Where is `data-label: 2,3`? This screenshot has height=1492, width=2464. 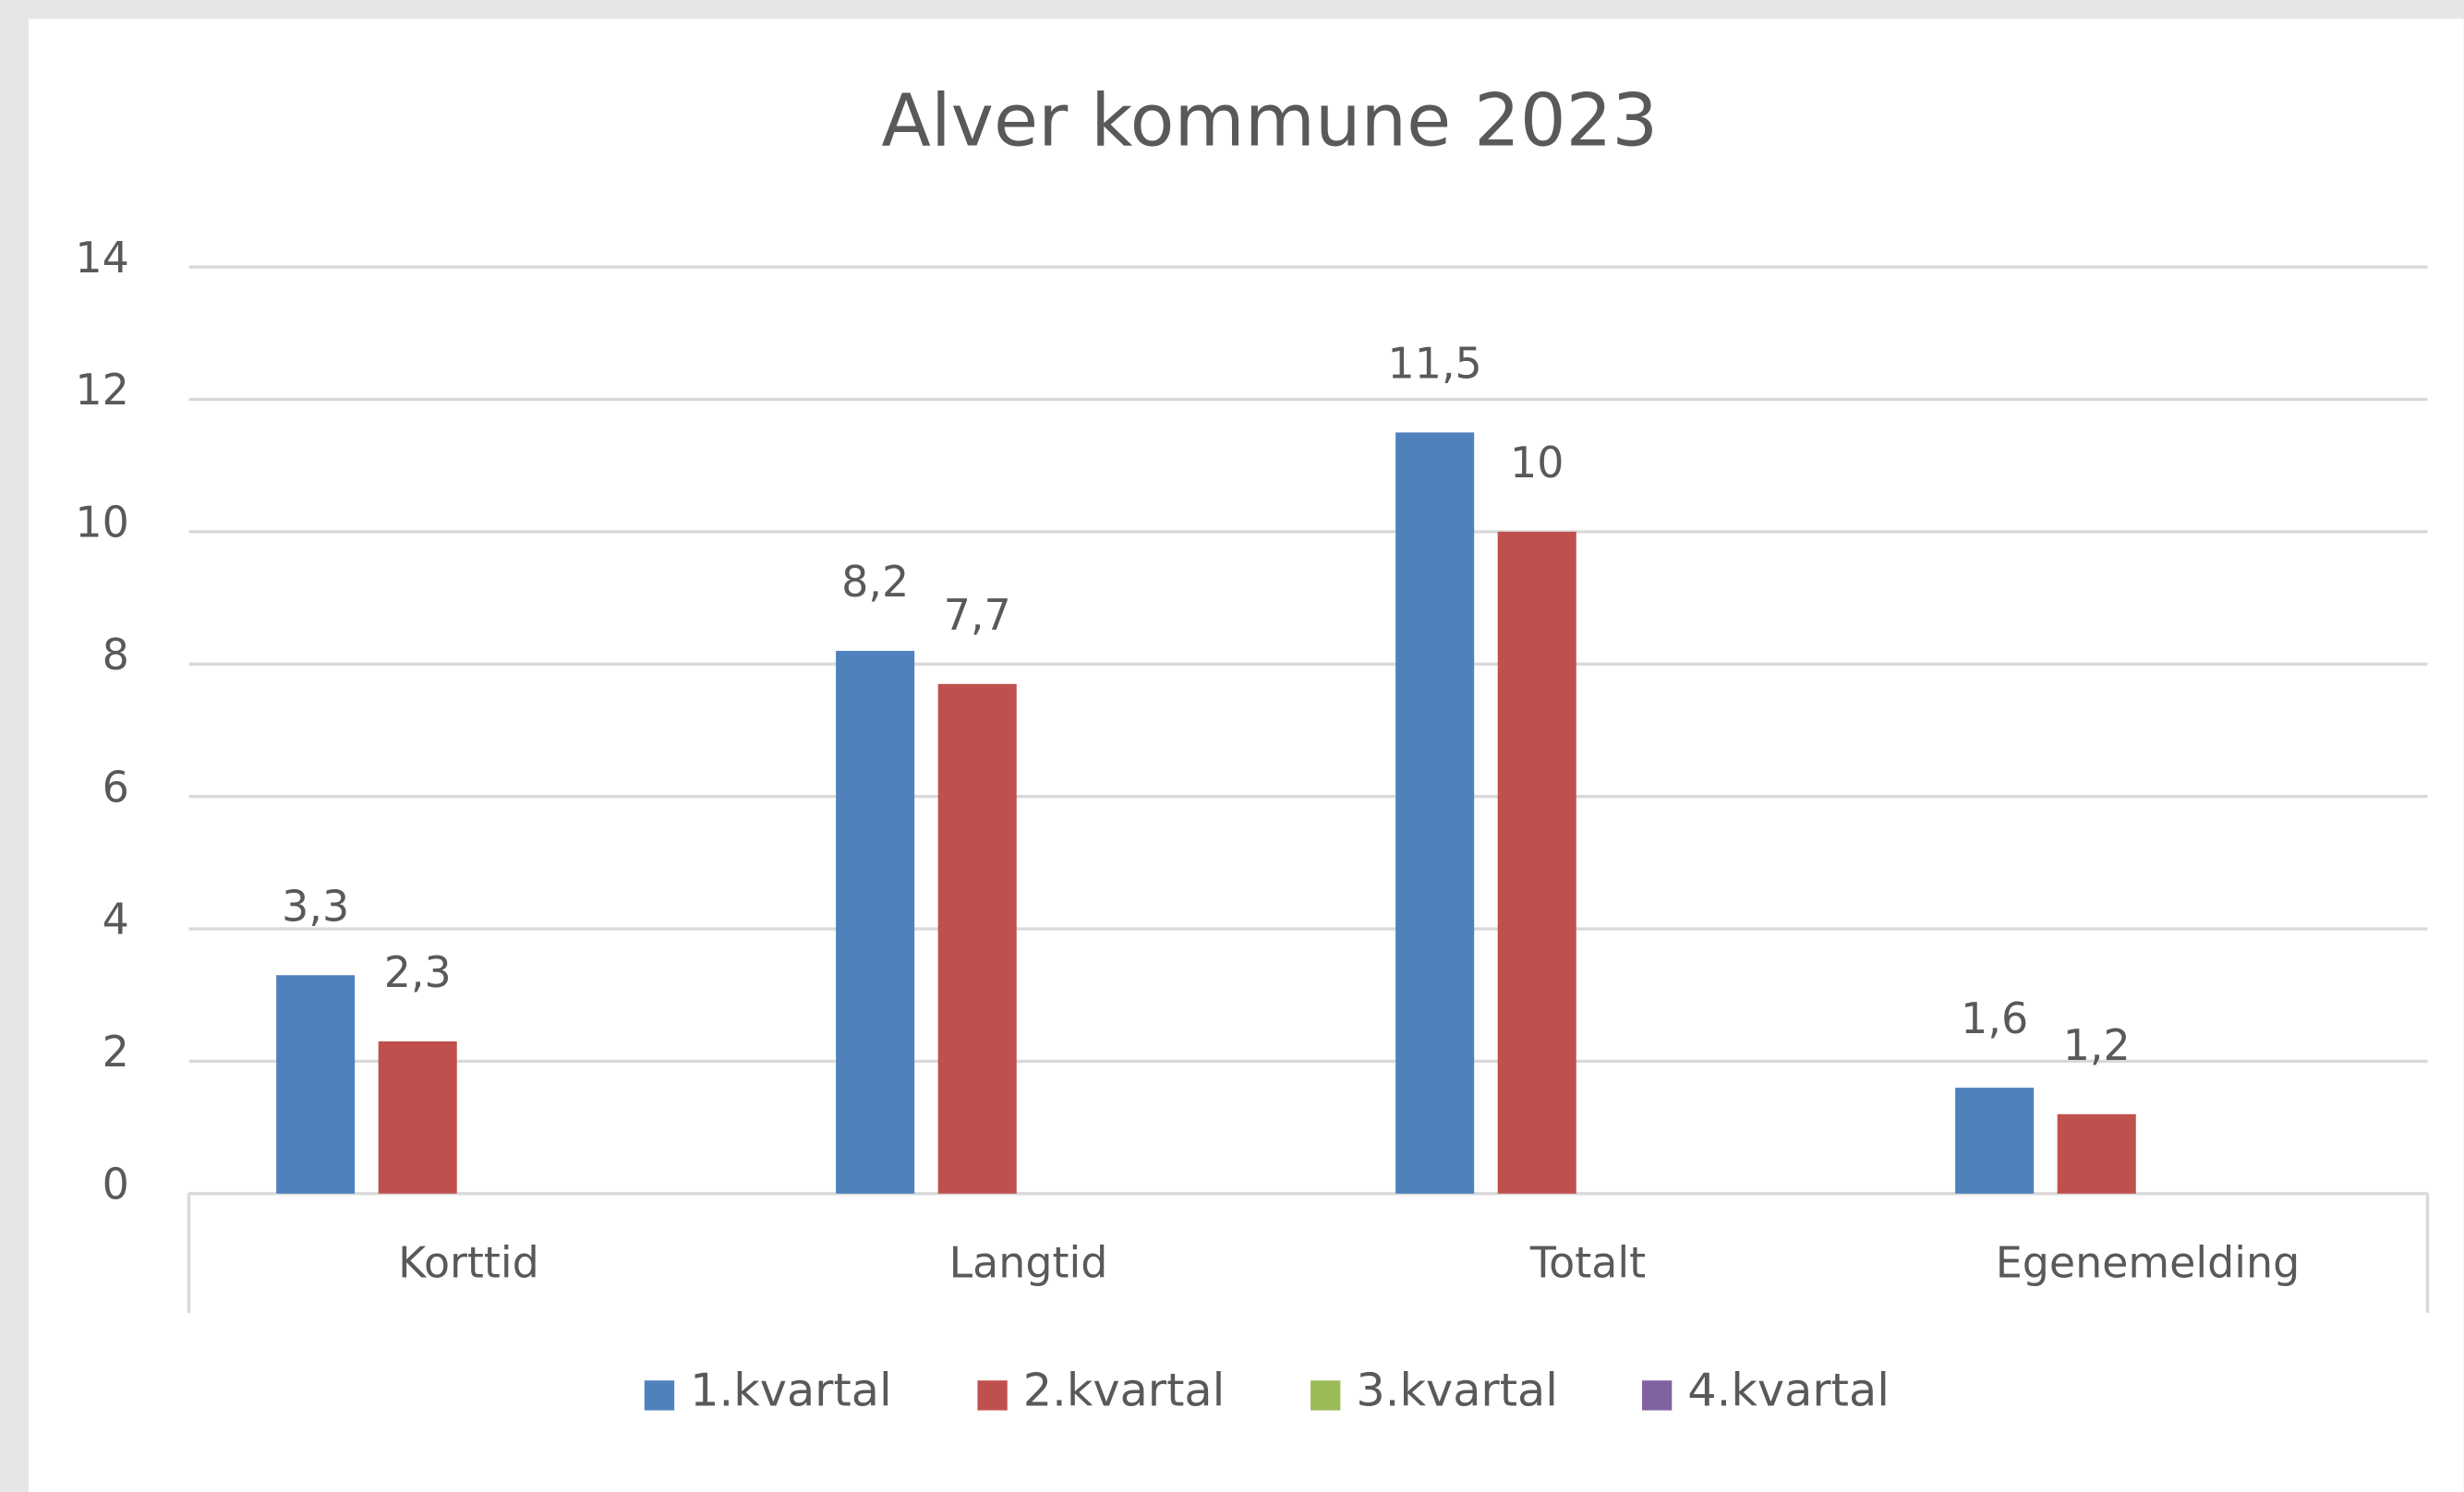 data-label: 2,3 is located at coordinates (418, 972).